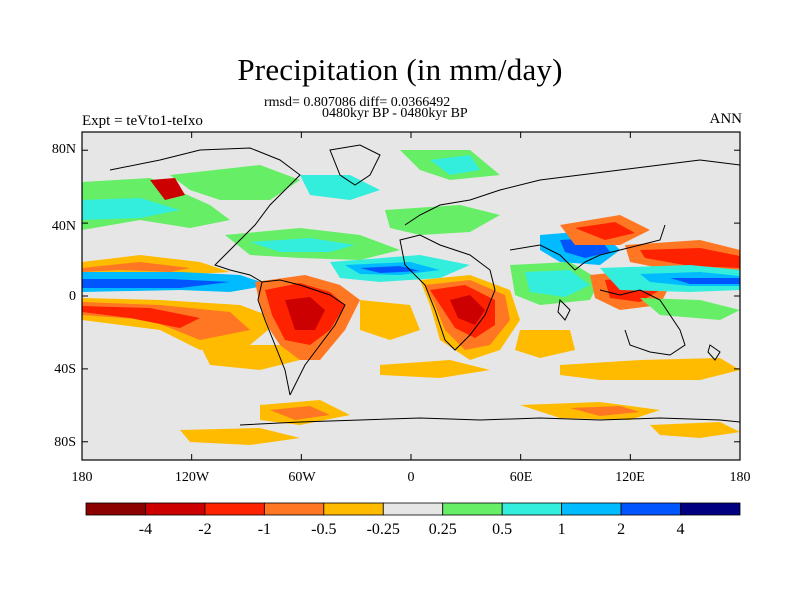  I want to click on x-tick-label: 60W, so click(302, 477).